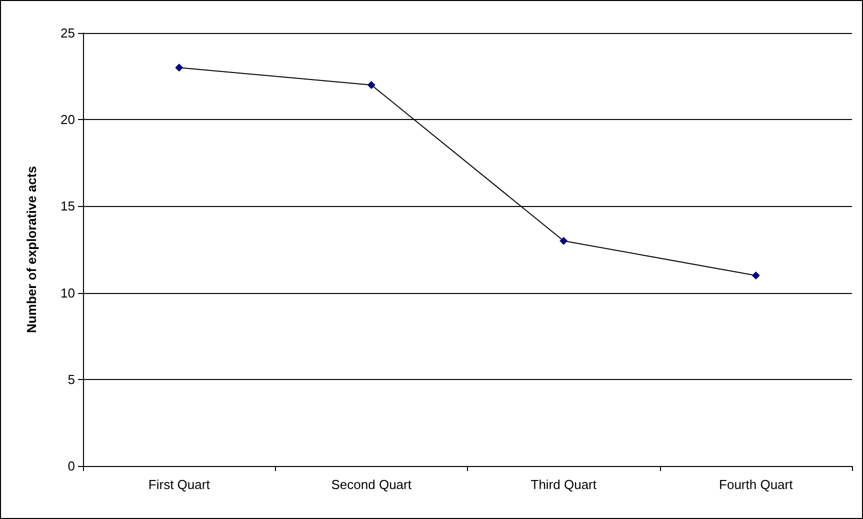 This screenshot has width=863, height=519. Describe the element at coordinates (371, 484) in the screenshot. I see `x-tick-label: Second Quart` at that location.